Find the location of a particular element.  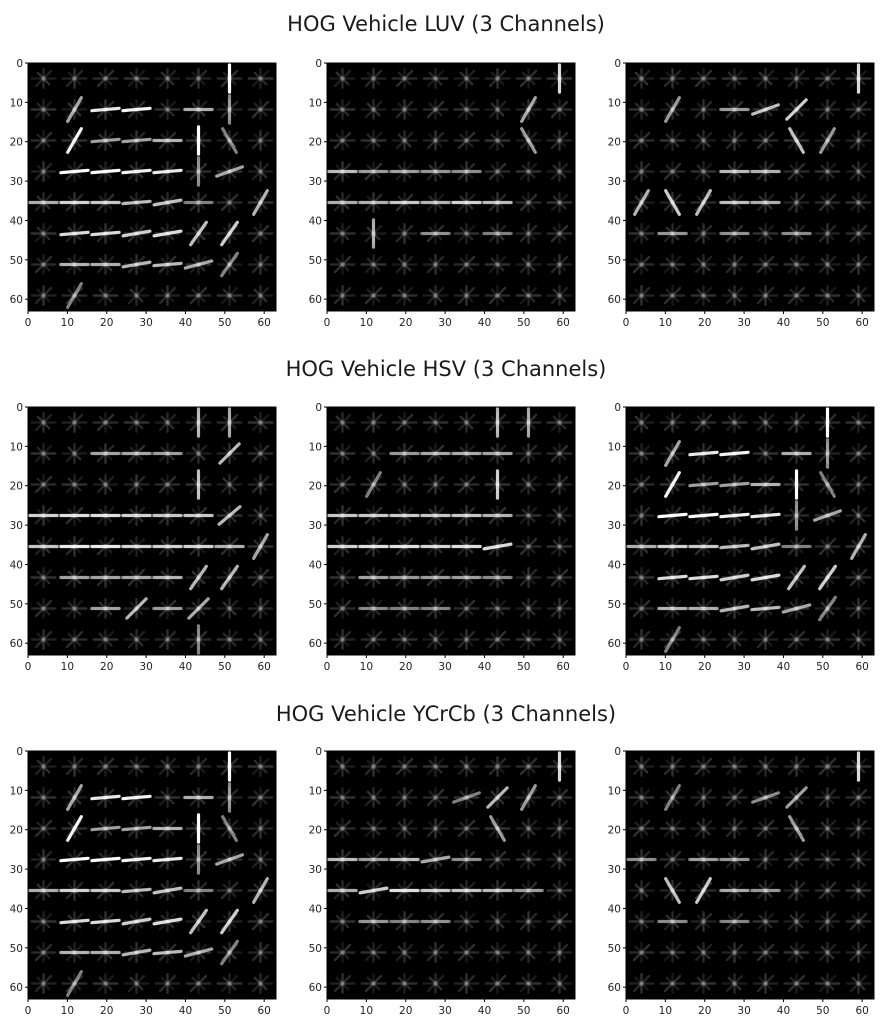

x-tick-label: 20 is located at coordinates (106, 667).